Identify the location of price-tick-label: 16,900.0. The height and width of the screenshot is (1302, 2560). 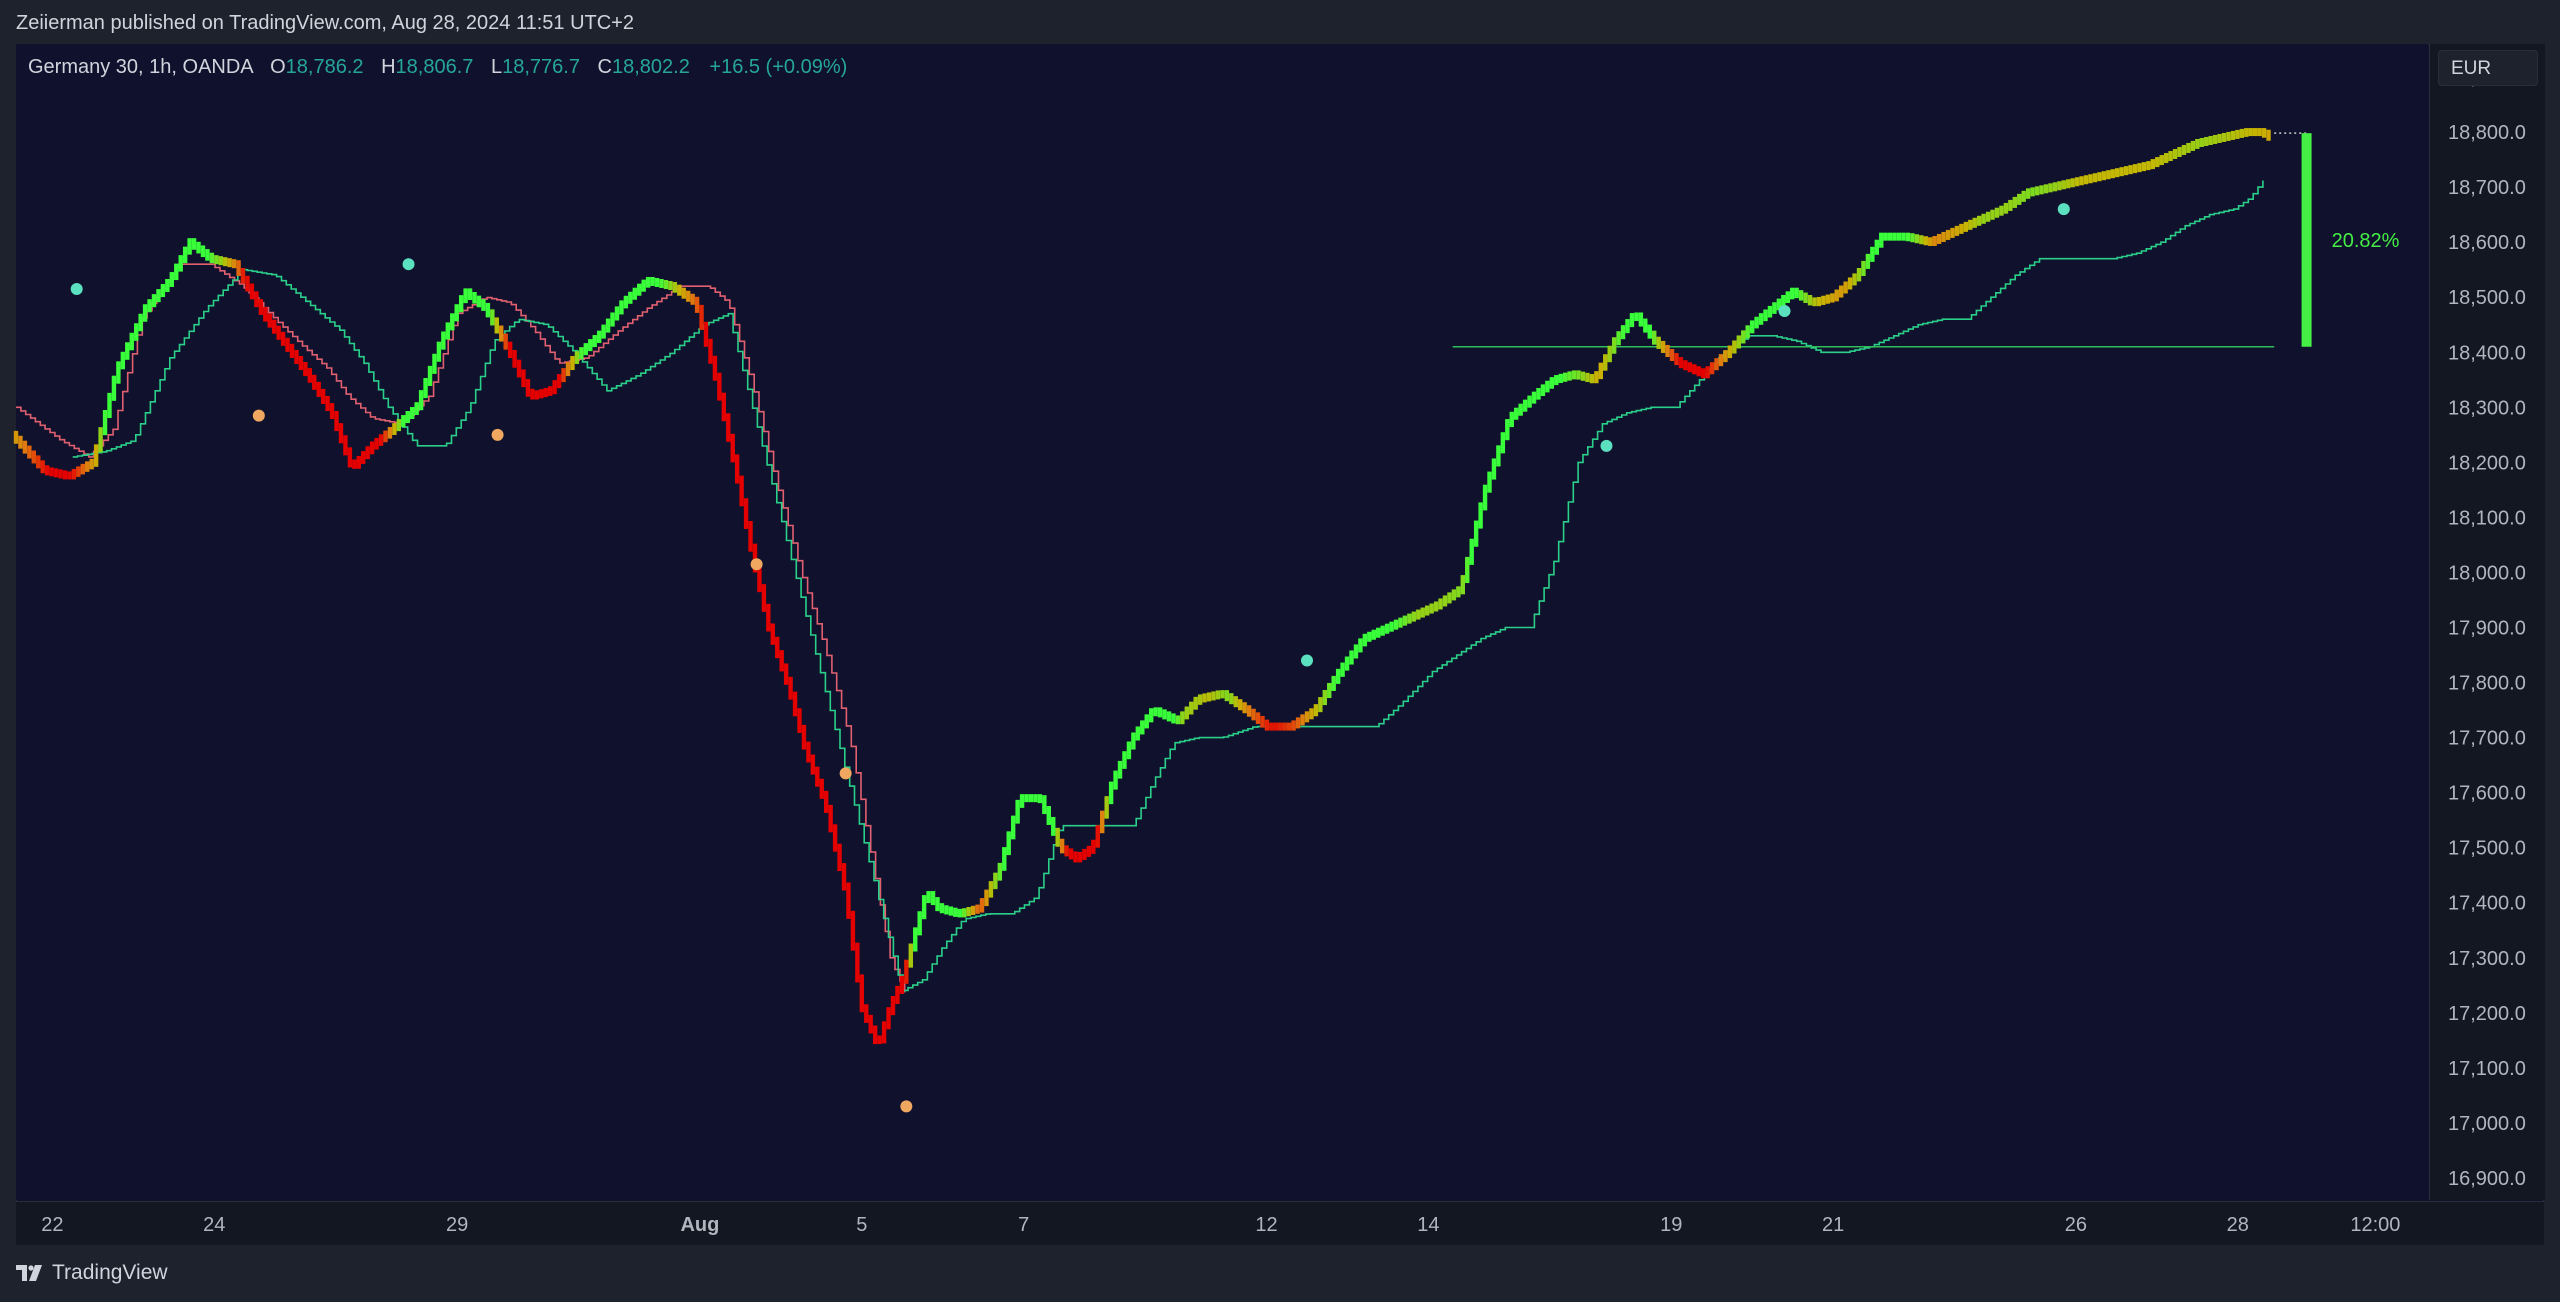
(2487, 1179).